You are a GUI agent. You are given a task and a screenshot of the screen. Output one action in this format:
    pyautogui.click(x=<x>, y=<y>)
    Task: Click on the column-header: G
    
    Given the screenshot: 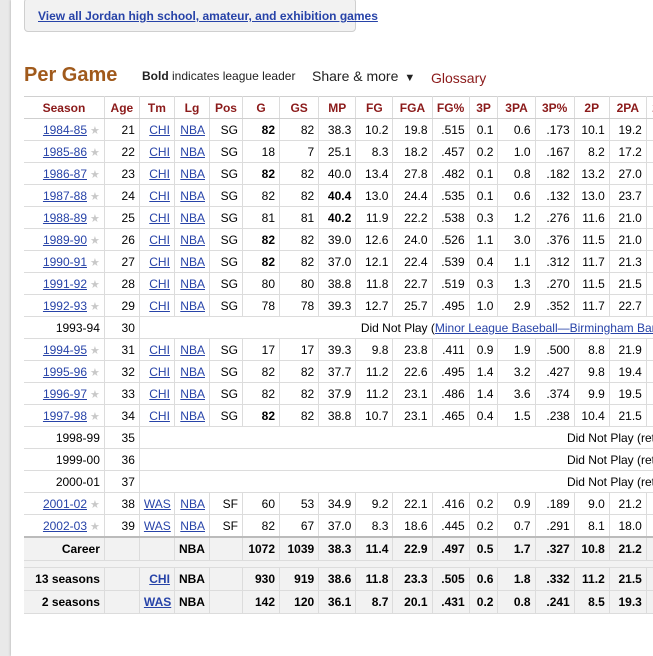 What is the action you would take?
    pyautogui.click(x=261, y=107)
    